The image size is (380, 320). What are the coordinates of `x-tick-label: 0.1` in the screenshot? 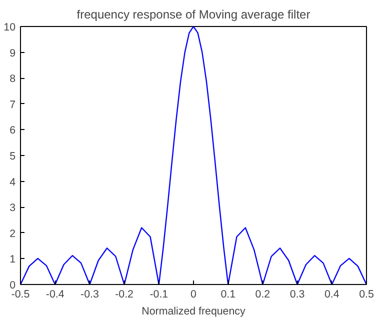 It's located at (228, 294).